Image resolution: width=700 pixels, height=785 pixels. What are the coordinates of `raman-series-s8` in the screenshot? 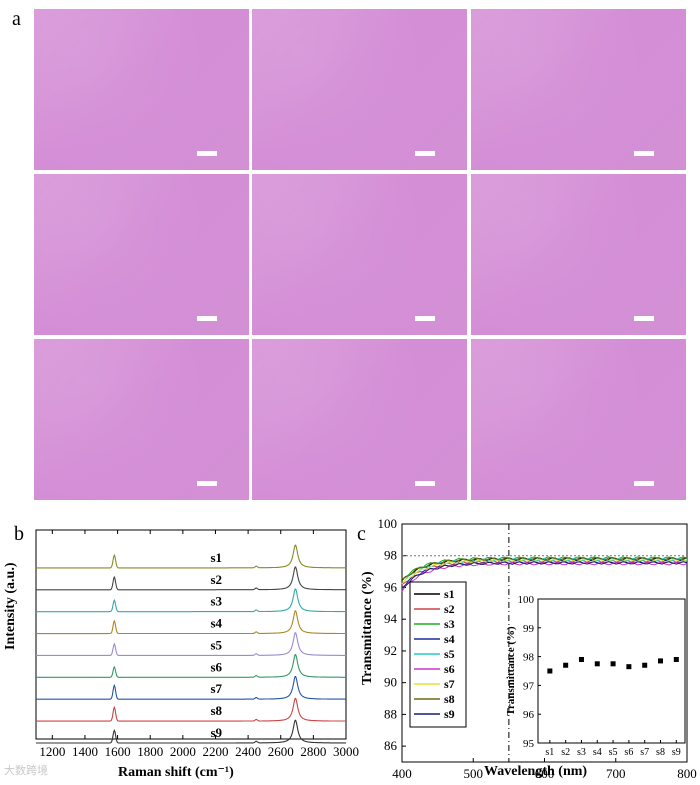 It's located at (191, 709).